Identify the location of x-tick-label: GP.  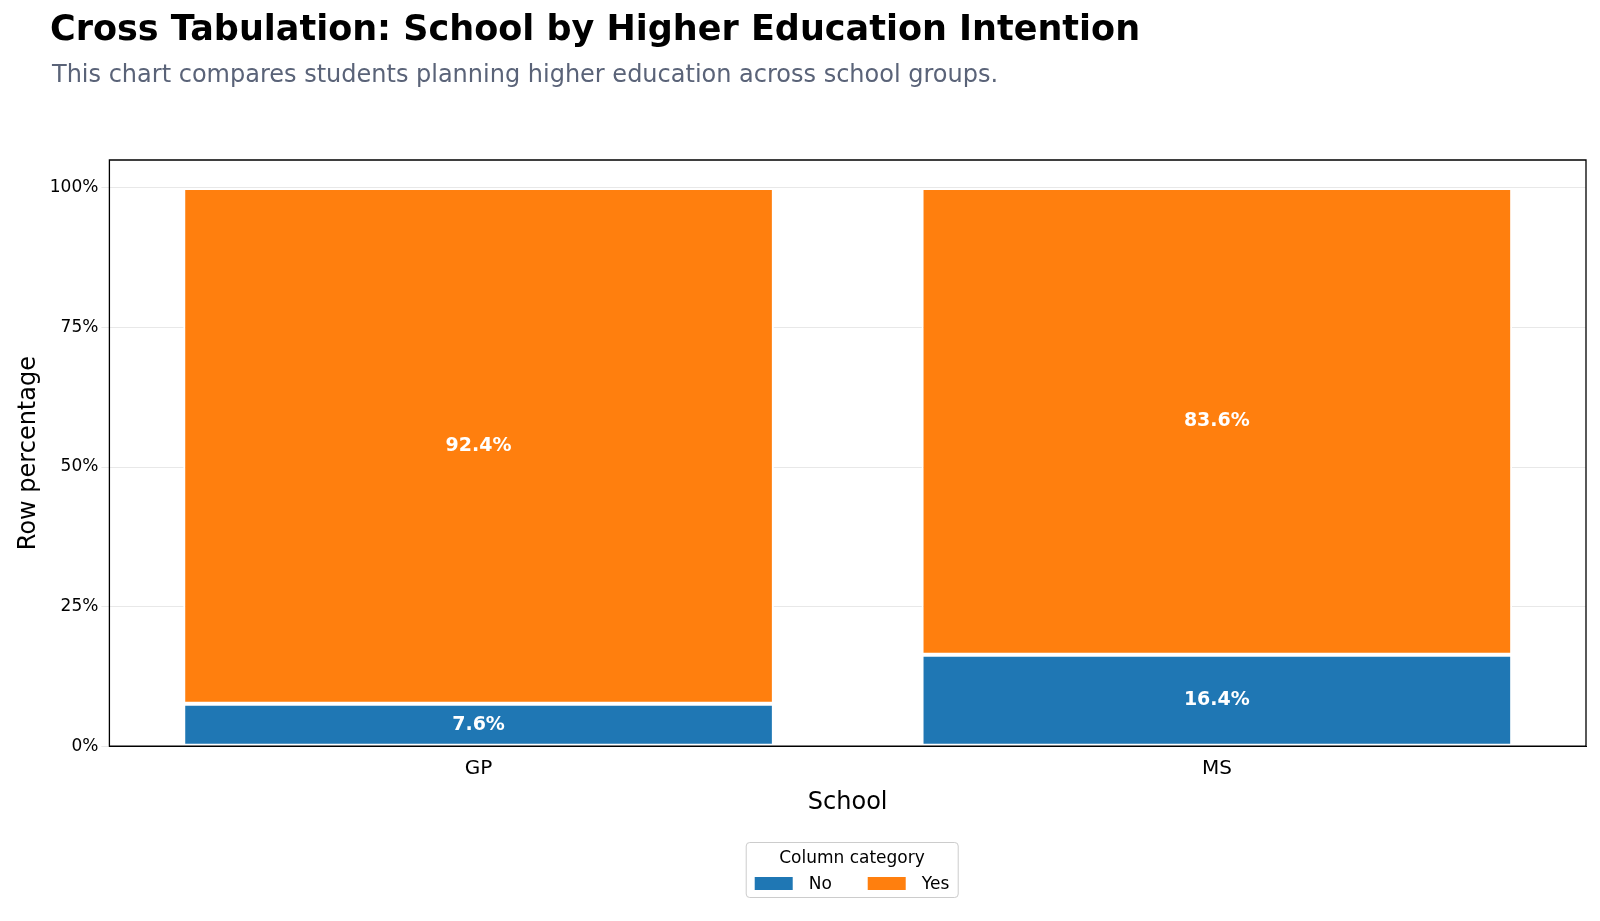
(478, 767).